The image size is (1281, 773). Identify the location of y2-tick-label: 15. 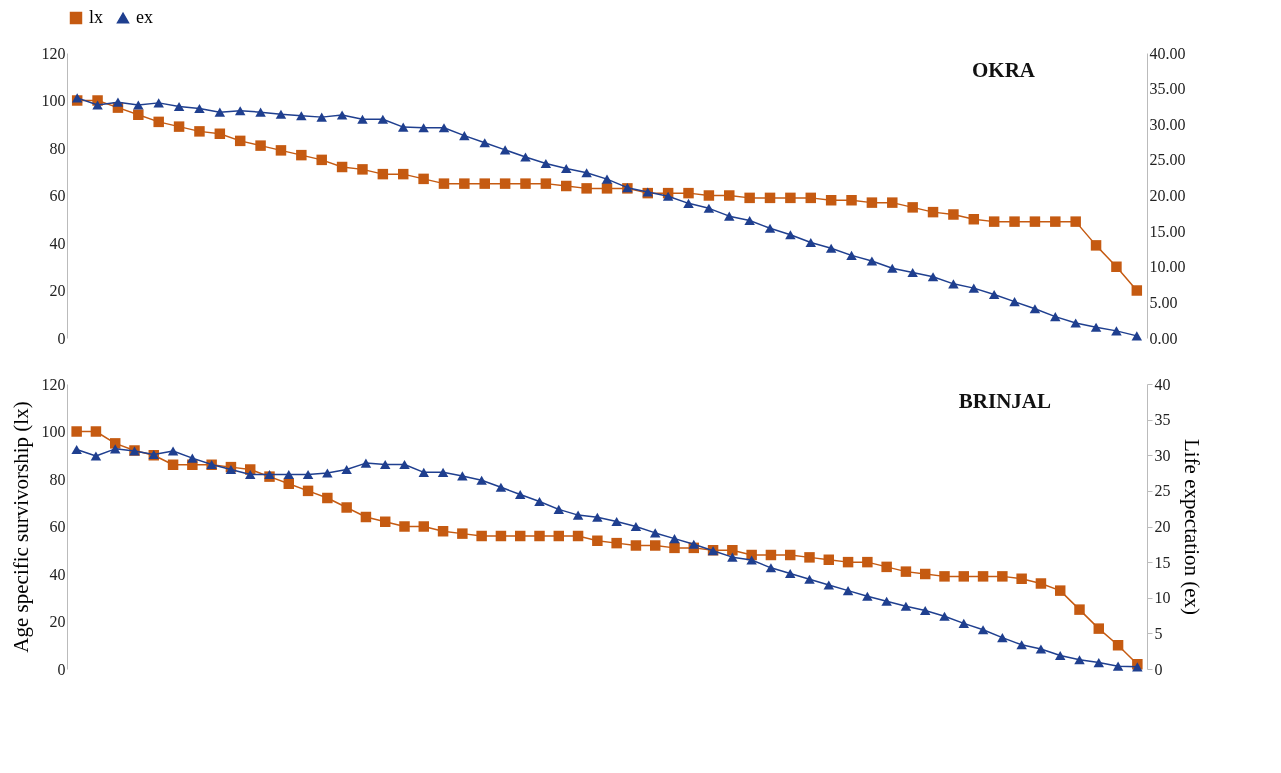
(1162, 562).